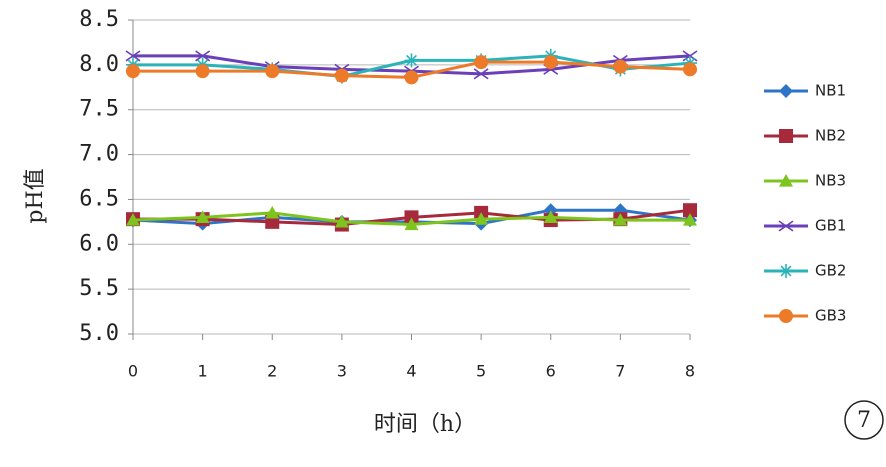  What do you see at coordinates (272, 371) in the screenshot?
I see `x-tick-label: 2` at bounding box center [272, 371].